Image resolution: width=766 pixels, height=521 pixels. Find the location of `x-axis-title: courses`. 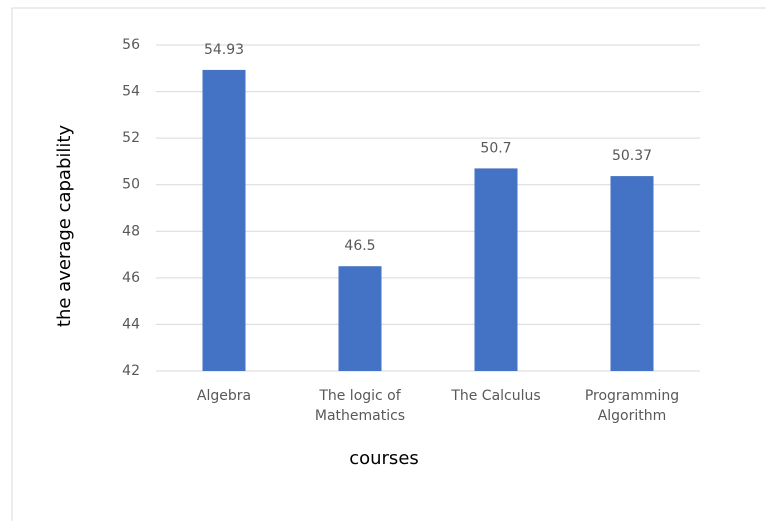

x-axis-title: courses is located at coordinates (384, 458).